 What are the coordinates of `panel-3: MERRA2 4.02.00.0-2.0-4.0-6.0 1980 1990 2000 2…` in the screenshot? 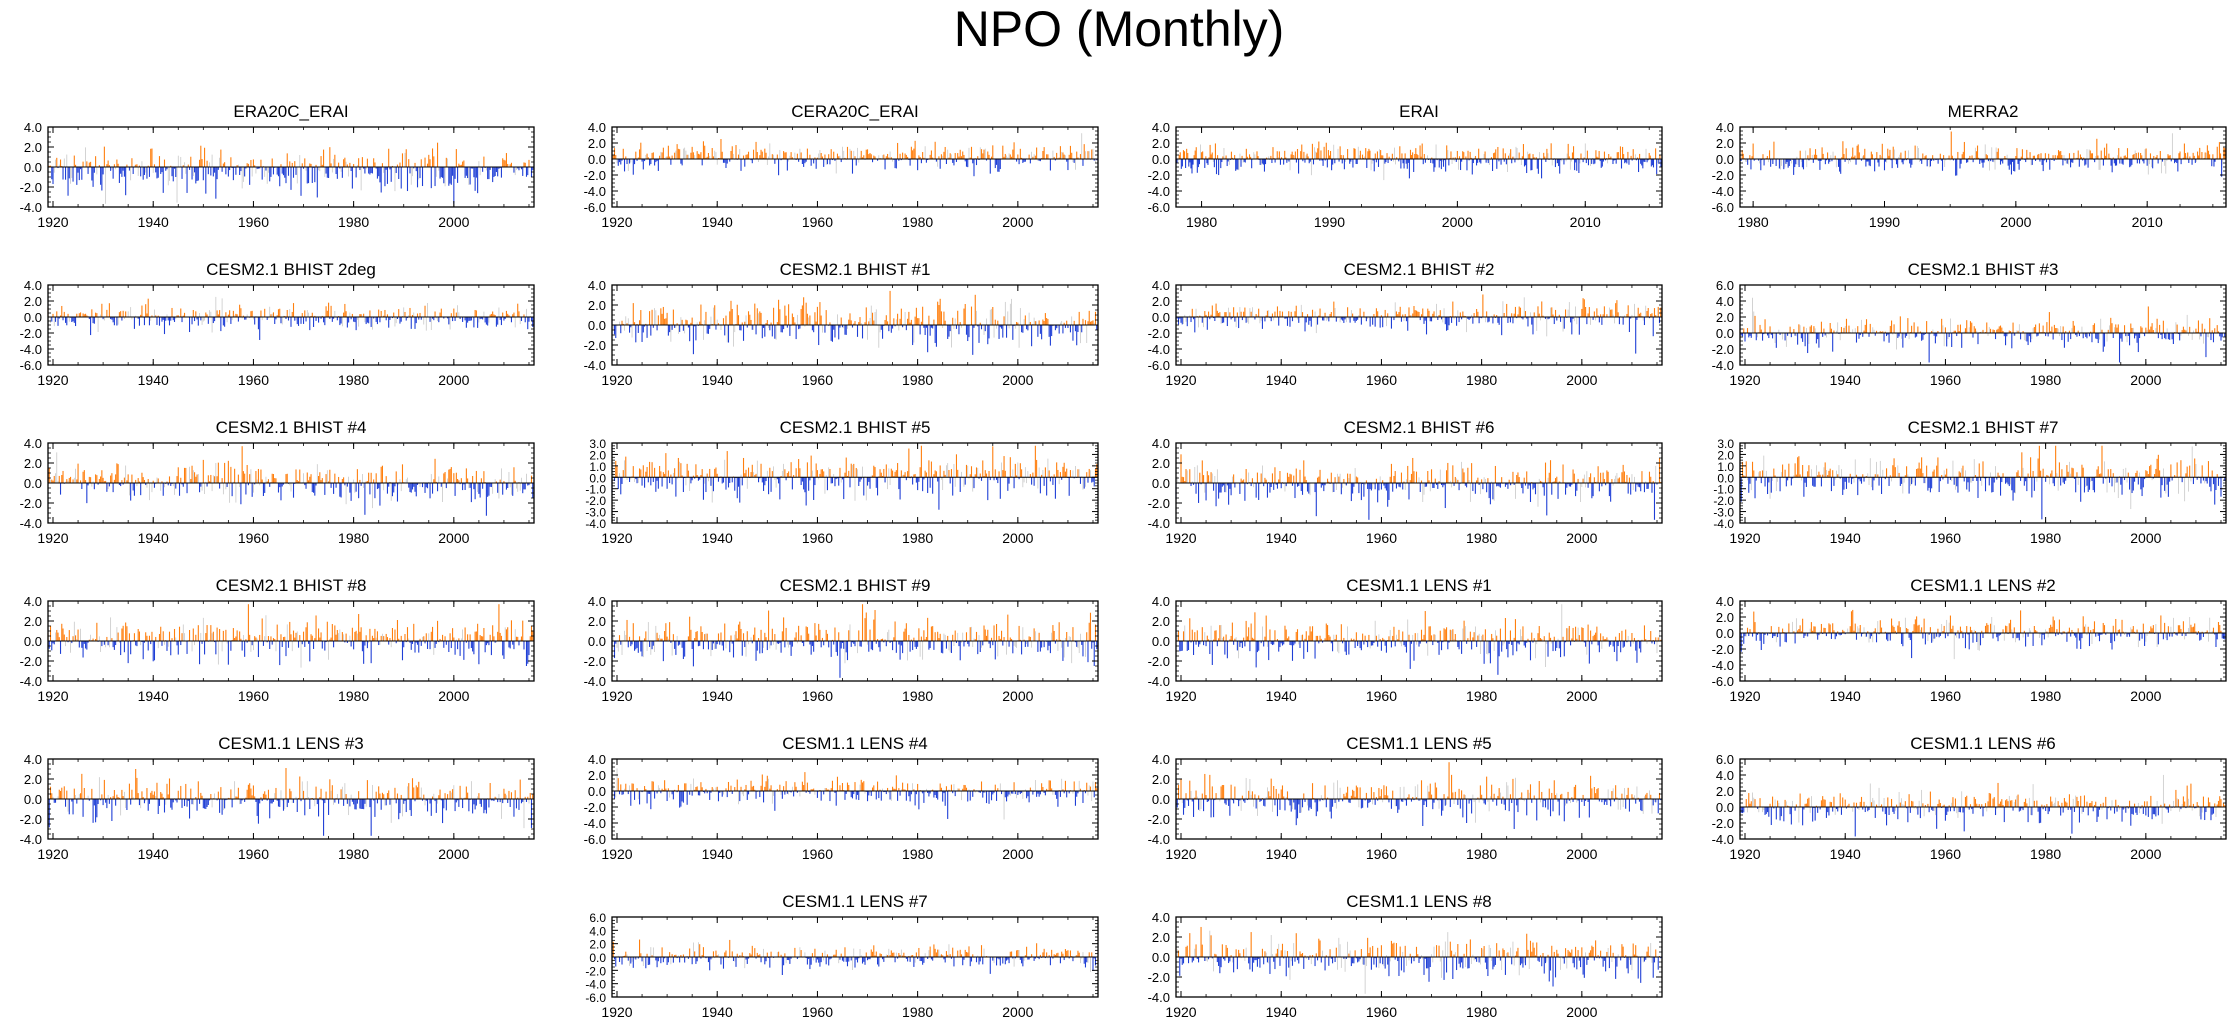 It's located at (1969, 166).